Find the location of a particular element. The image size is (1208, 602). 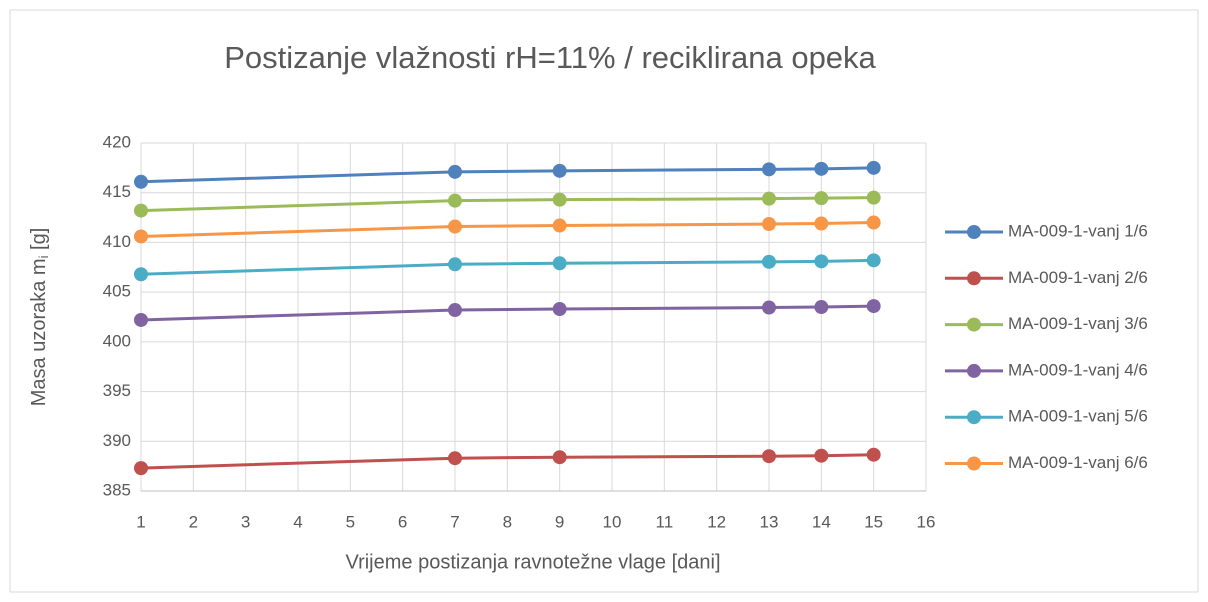

x-tick-label: 10 is located at coordinates (612, 521).